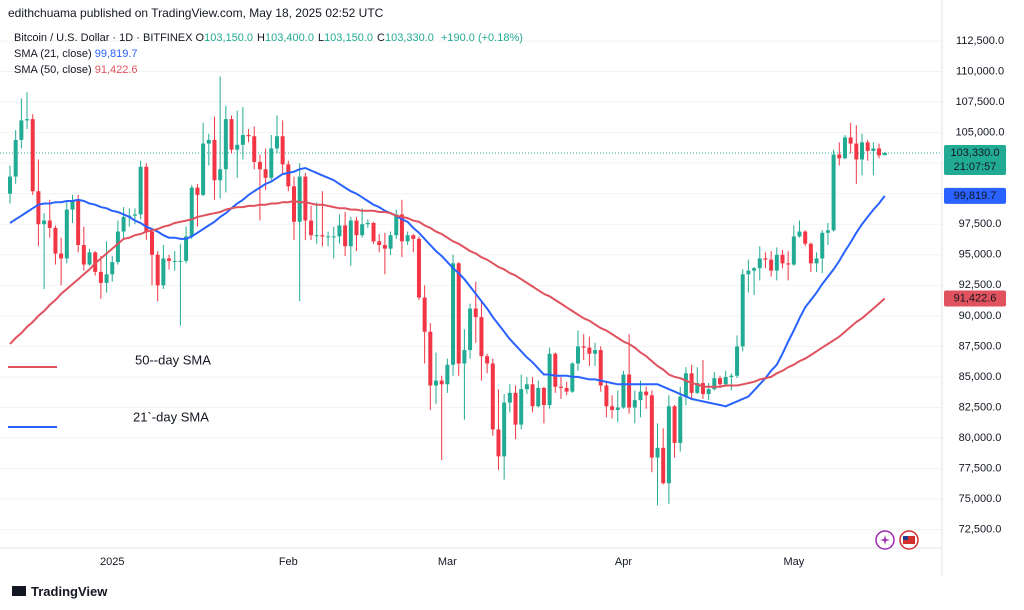 This screenshot has height=610, width=1024. I want to click on x-tick-label: Feb, so click(288, 562).